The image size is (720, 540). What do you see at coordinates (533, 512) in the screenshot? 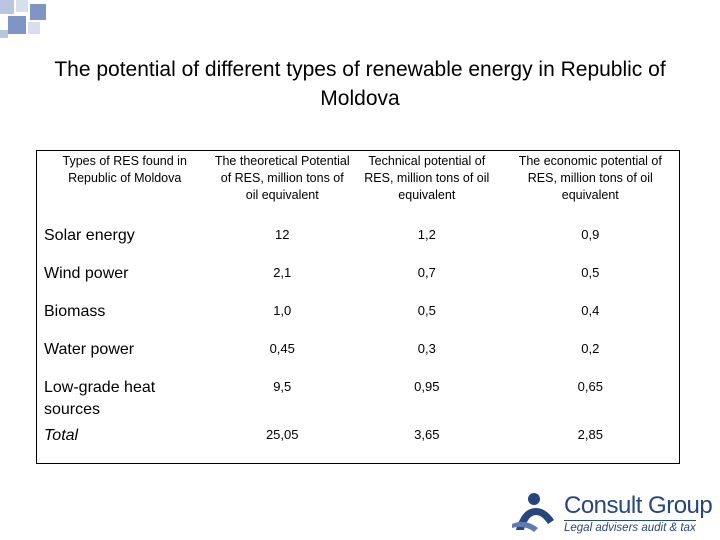
I see `consult-group-logo-icon` at bounding box center [533, 512].